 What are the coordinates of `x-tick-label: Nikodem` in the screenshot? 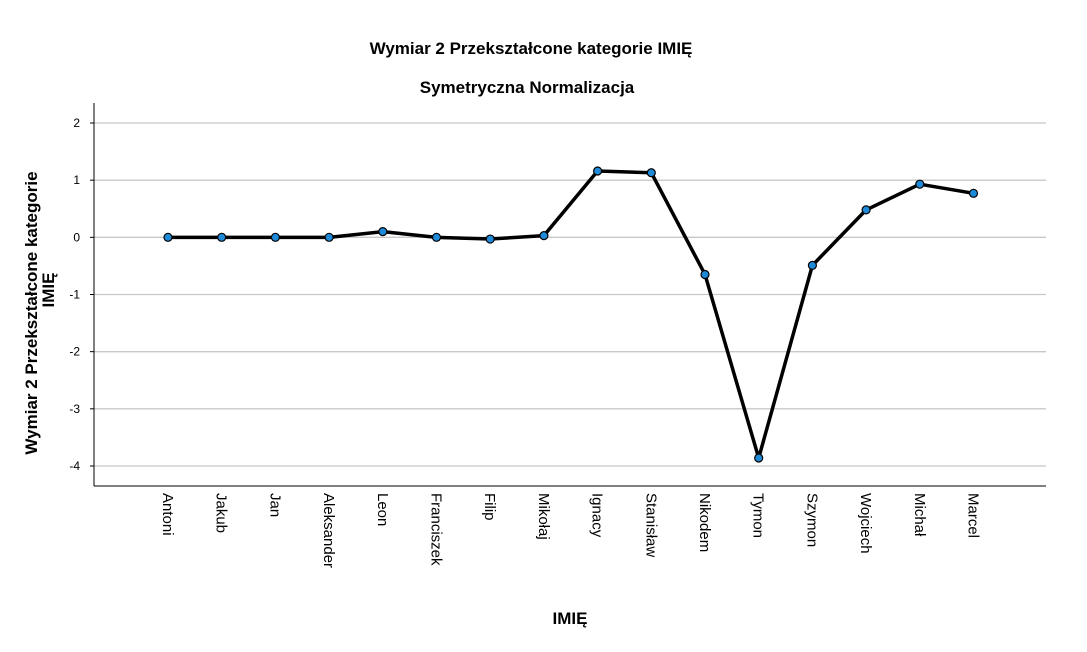 It's located at (704, 522).